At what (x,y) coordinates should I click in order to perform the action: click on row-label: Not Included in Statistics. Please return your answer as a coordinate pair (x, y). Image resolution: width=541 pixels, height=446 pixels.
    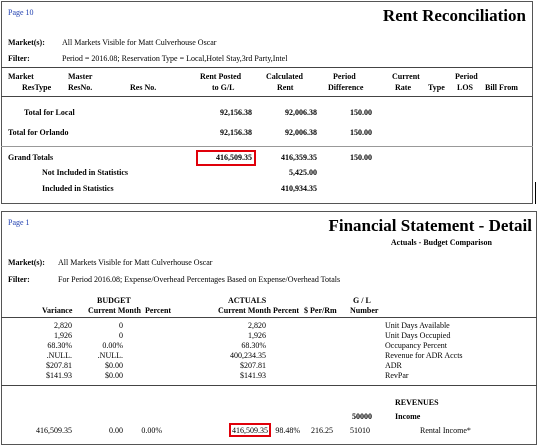
    Looking at the image, I should click on (85, 172).